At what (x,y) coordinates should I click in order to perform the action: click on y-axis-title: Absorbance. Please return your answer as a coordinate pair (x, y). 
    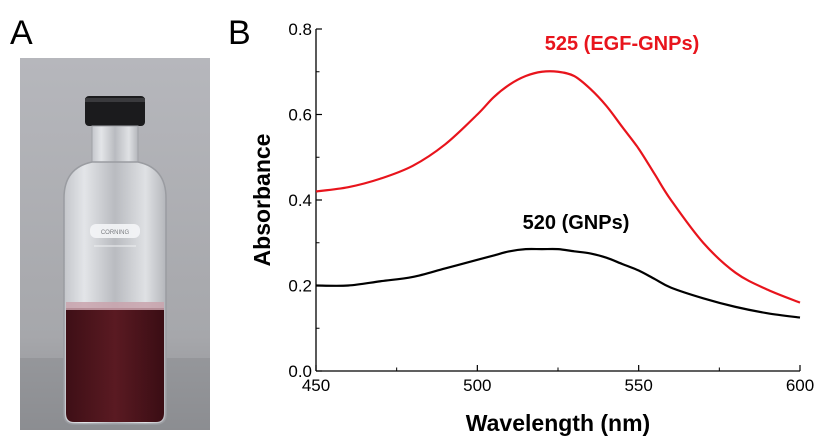
    Looking at the image, I should click on (262, 200).